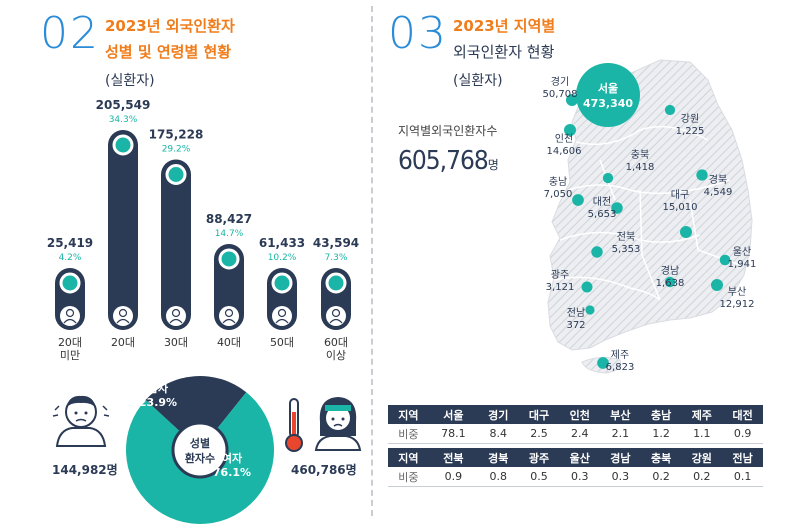 Image resolution: width=800 pixels, height=530 pixels. Describe the element at coordinates (176, 135) in the screenshot. I see `bar-value-label: 175,228` at that location.